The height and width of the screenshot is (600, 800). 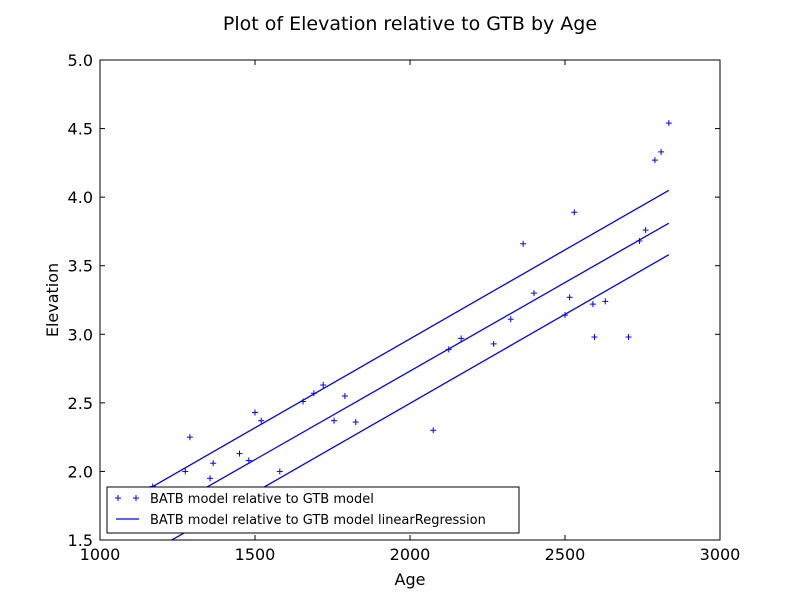 What do you see at coordinates (720, 554) in the screenshot?
I see `x-tick-label: 3000` at bounding box center [720, 554].